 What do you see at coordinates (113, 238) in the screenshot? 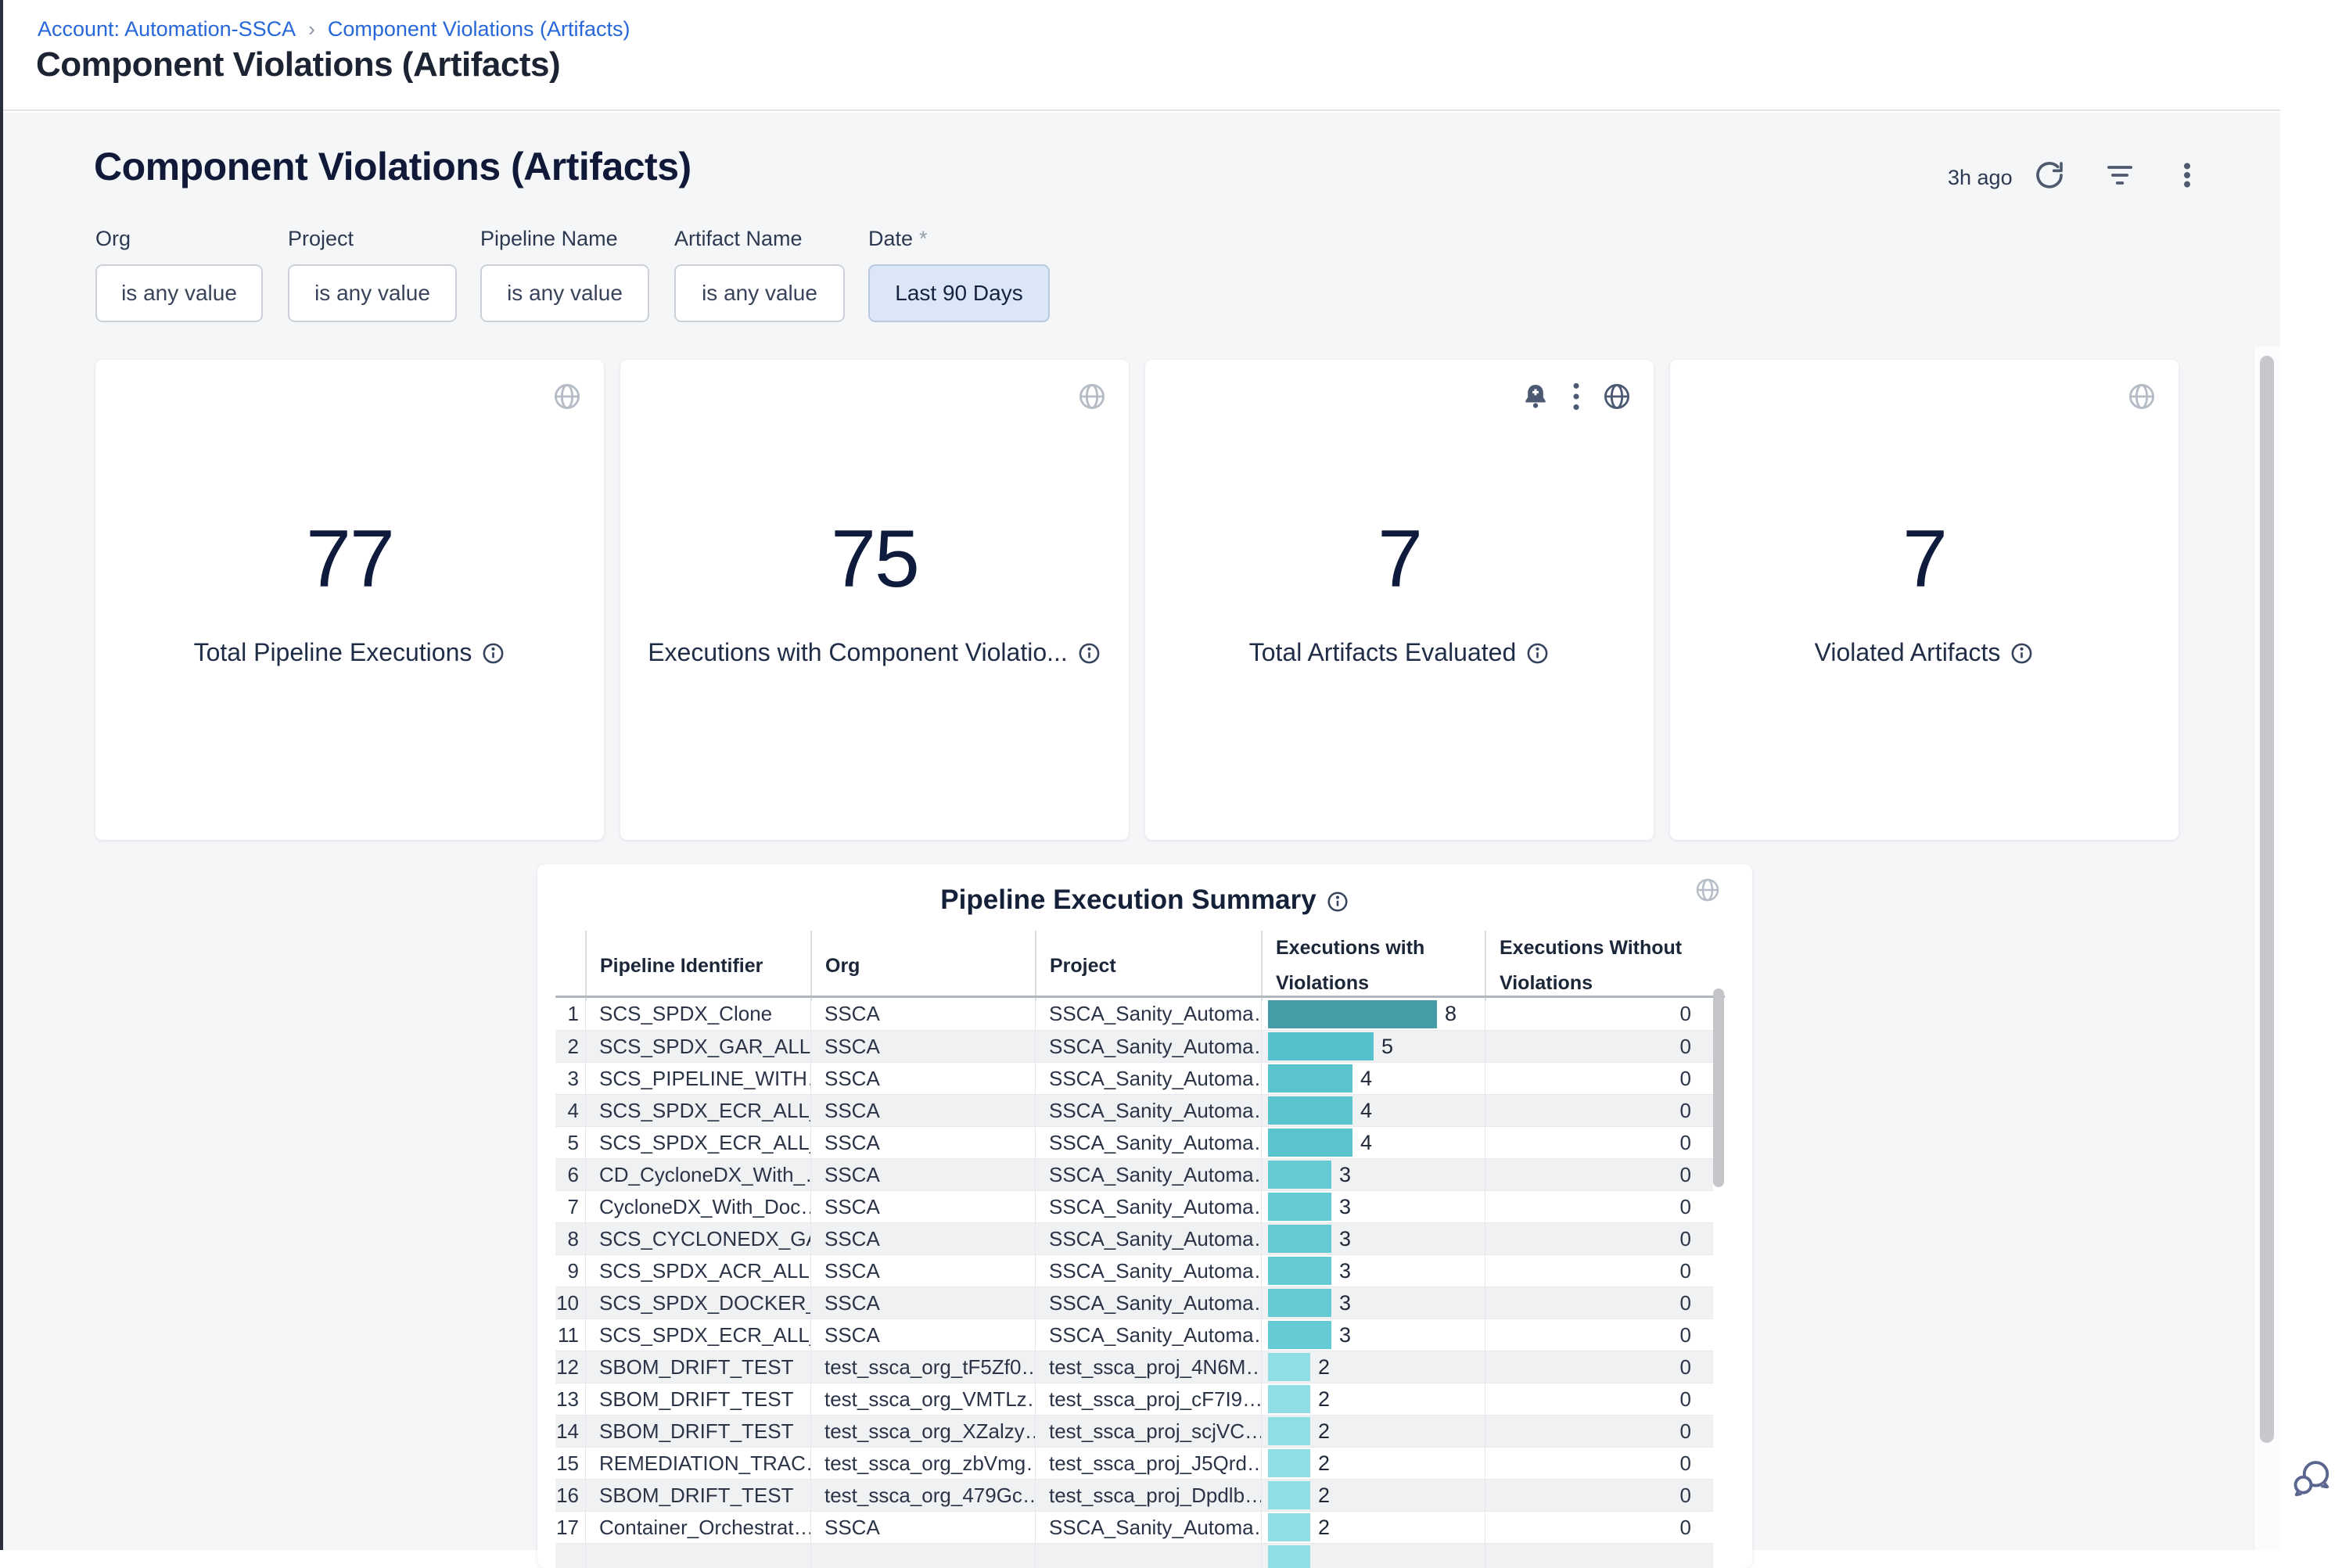
I see `filter-label: Org` at bounding box center [113, 238].